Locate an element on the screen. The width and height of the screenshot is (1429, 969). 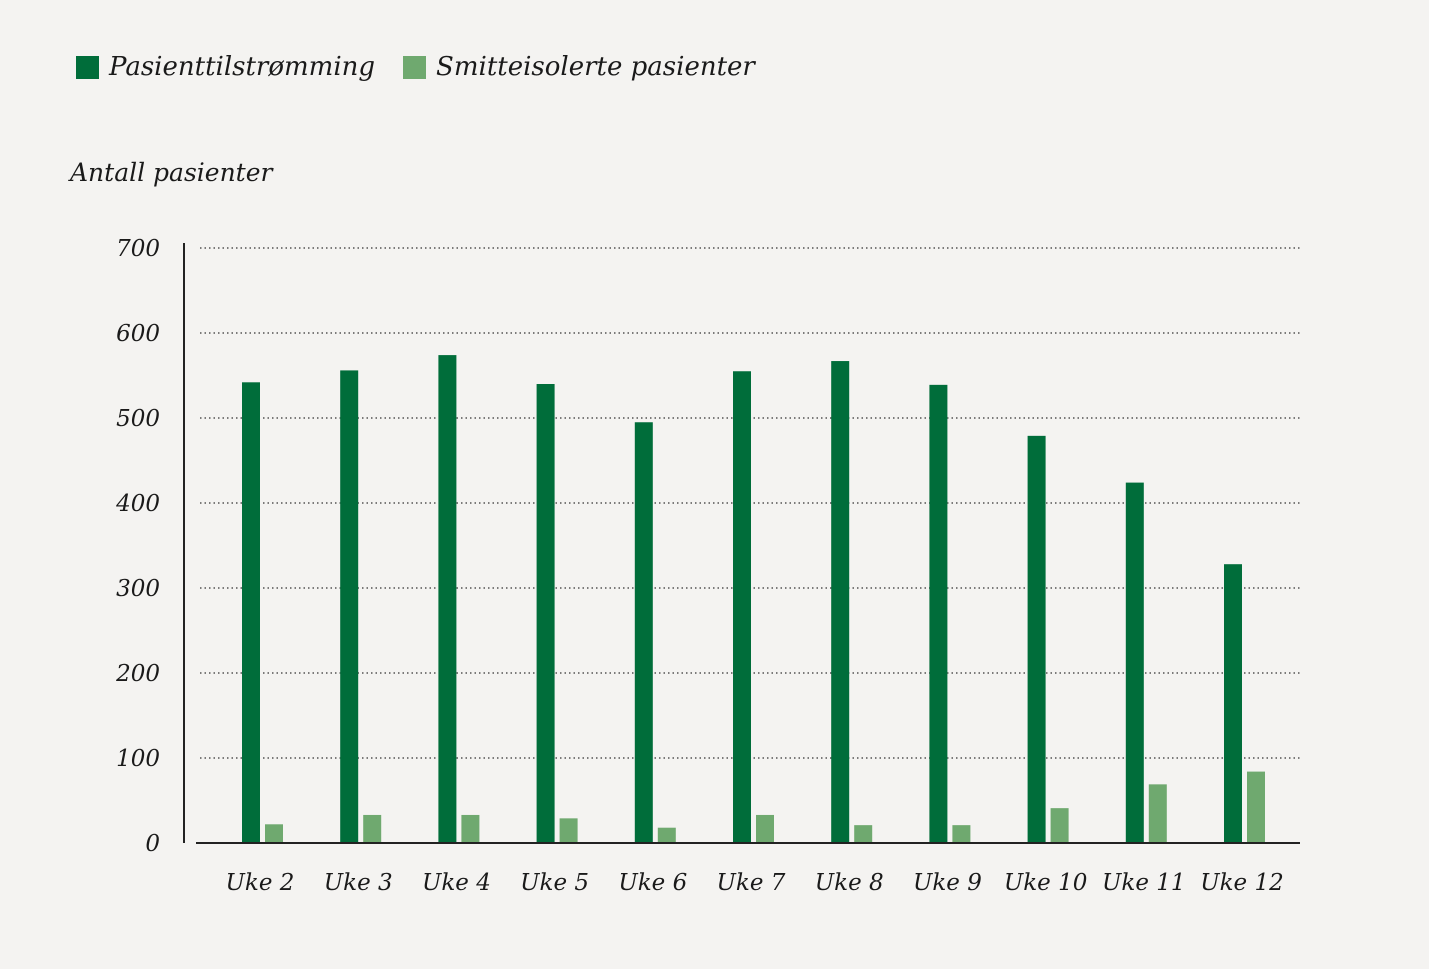
y-tick-label: 100 is located at coordinates (138, 759).